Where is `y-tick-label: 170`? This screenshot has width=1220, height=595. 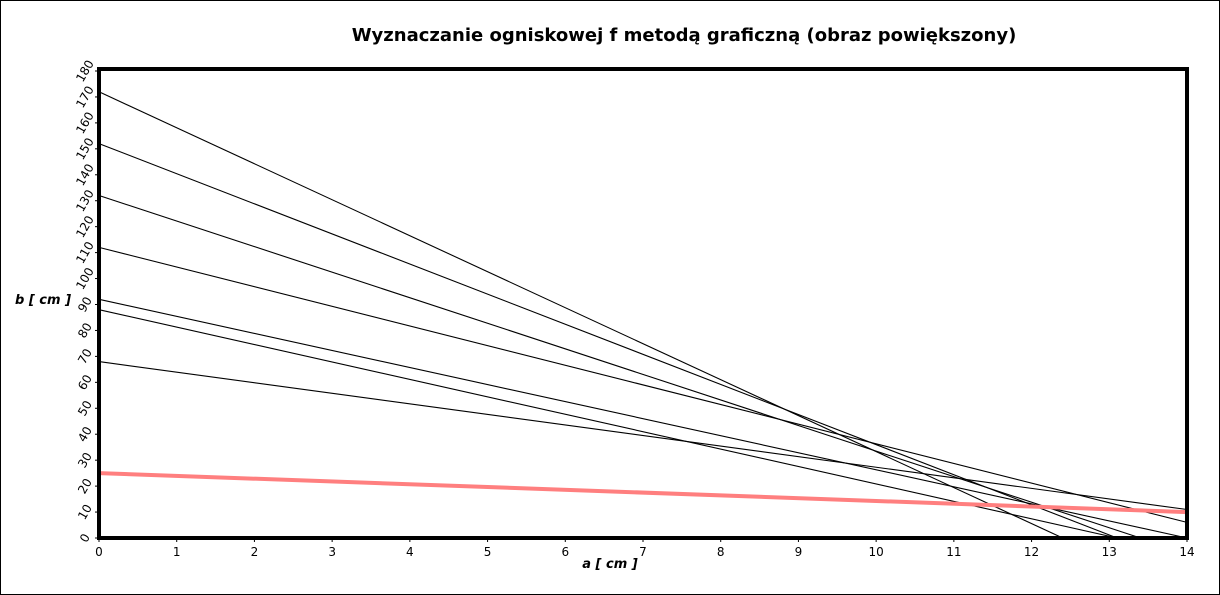
y-tick-label: 170 is located at coordinates (85, 97).